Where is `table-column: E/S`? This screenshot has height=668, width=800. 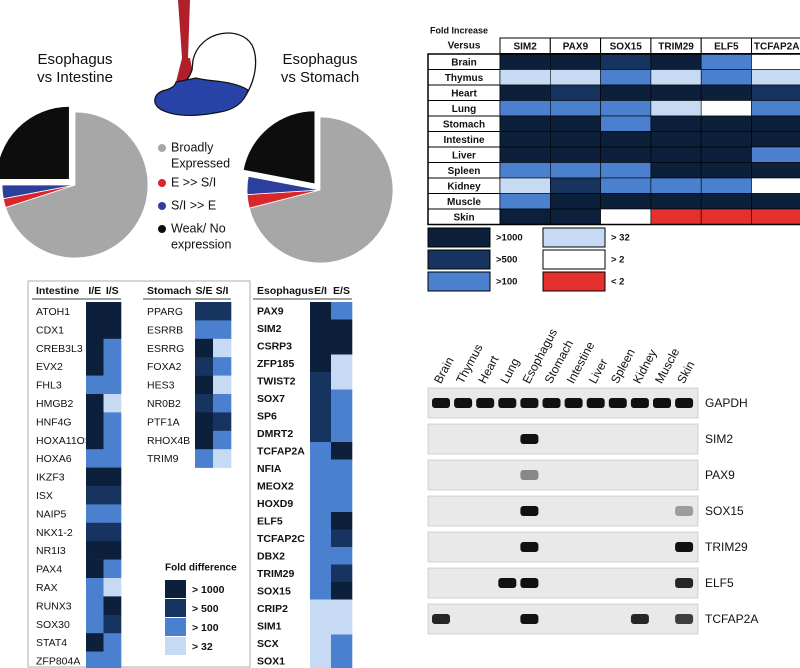 table-column: E/S is located at coordinates (341, 291).